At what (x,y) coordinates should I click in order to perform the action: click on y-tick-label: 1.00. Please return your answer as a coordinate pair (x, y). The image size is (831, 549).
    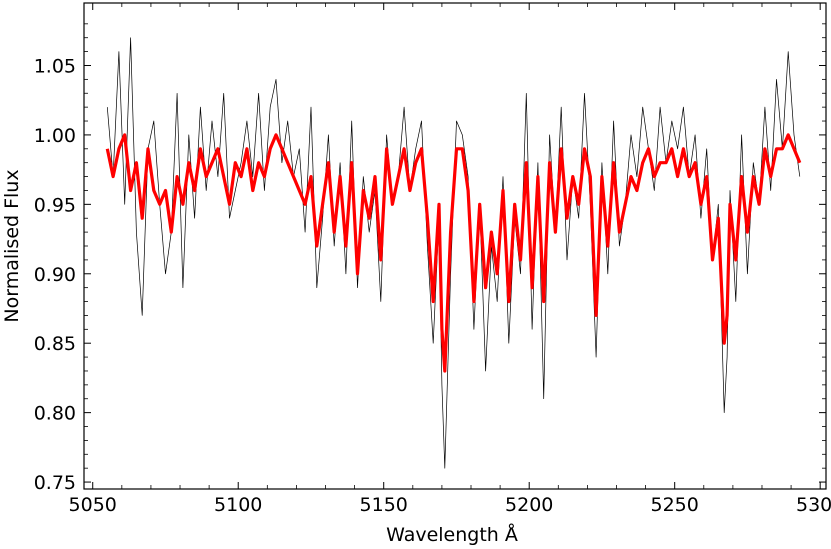
    Looking at the image, I should click on (55, 136).